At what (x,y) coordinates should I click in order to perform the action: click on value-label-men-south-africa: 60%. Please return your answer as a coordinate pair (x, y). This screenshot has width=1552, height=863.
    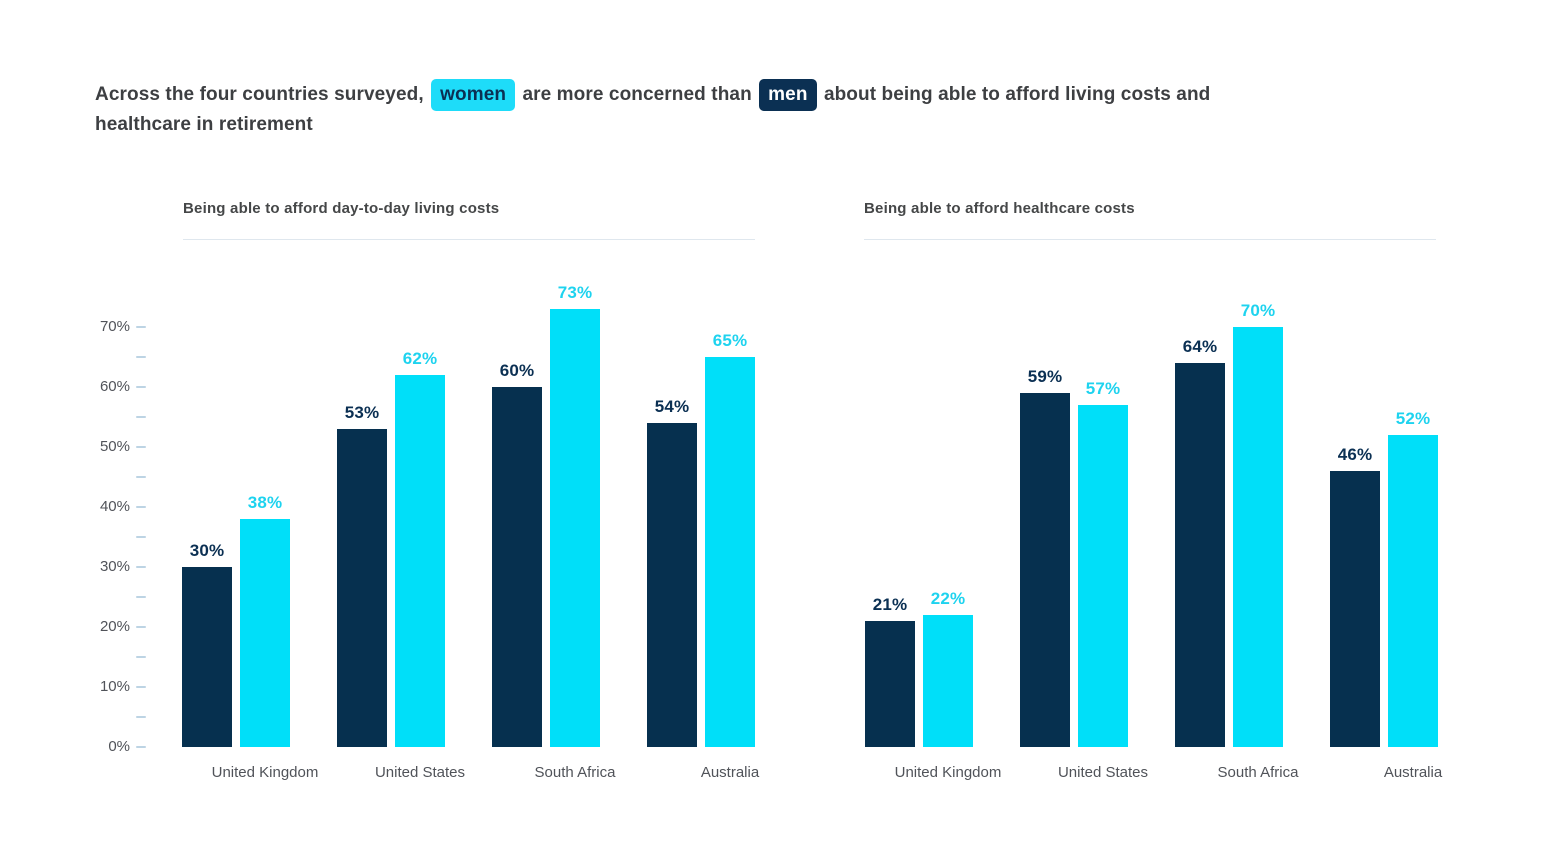
    Looking at the image, I should click on (517, 370).